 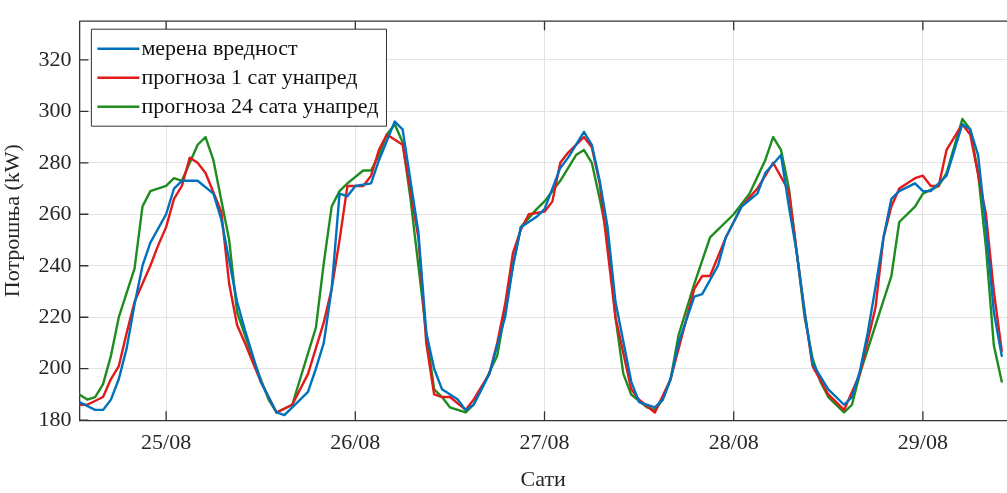 What do you see at coordinates (543, 478) in the screenshot?
I see `x-axis-title: Сати` at bounding box center [543, 478].